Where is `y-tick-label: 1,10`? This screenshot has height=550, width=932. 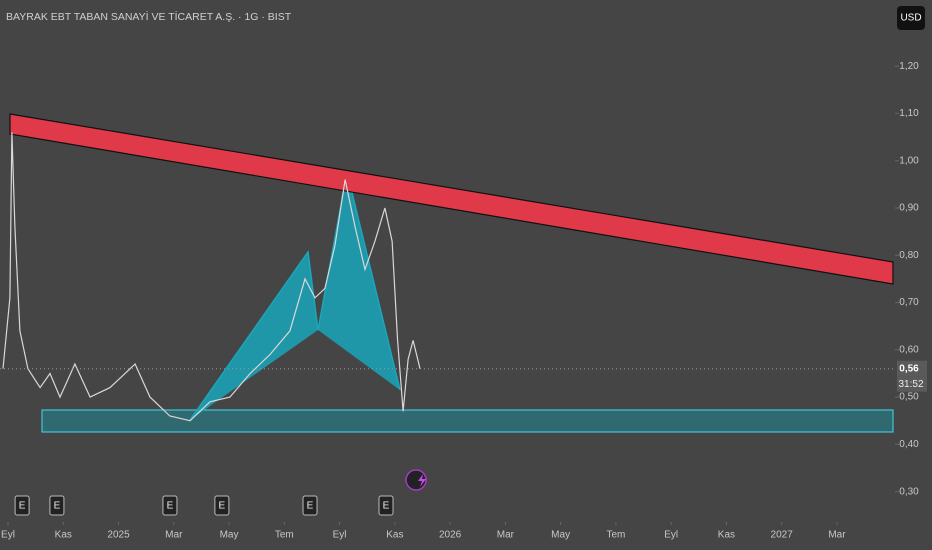
y-tick-label: 1,10 is located at coordinates (909, 113).